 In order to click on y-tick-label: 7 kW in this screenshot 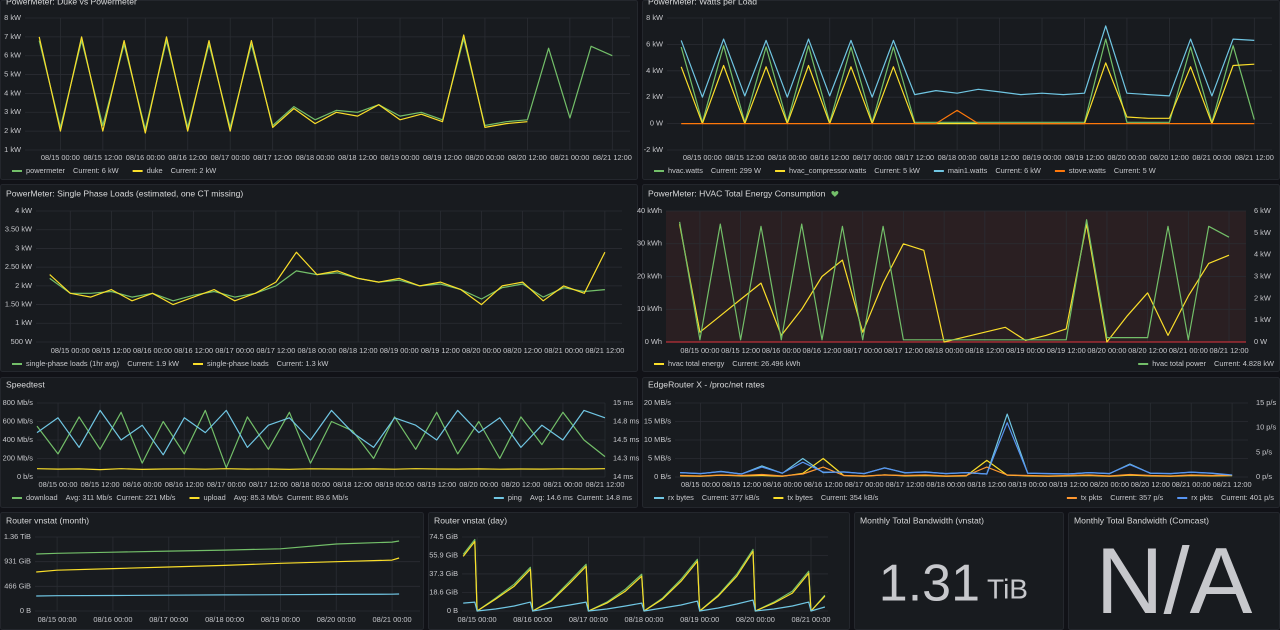, I will do `click(12, 36)`.